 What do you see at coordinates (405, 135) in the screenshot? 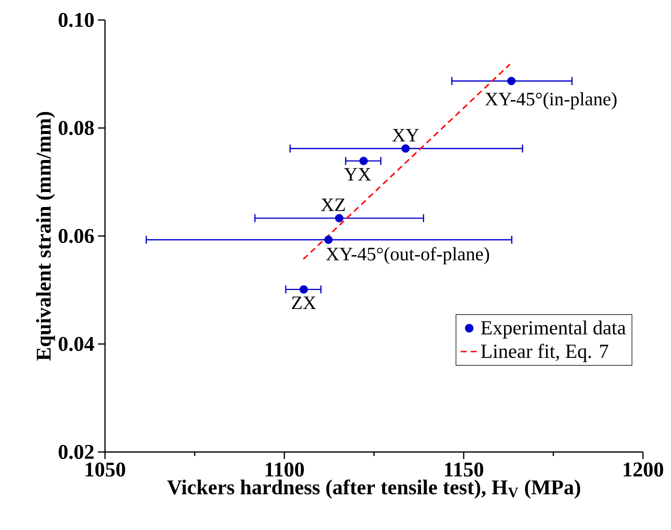
I see `annotation: XY` at bounding box center [405, 135].